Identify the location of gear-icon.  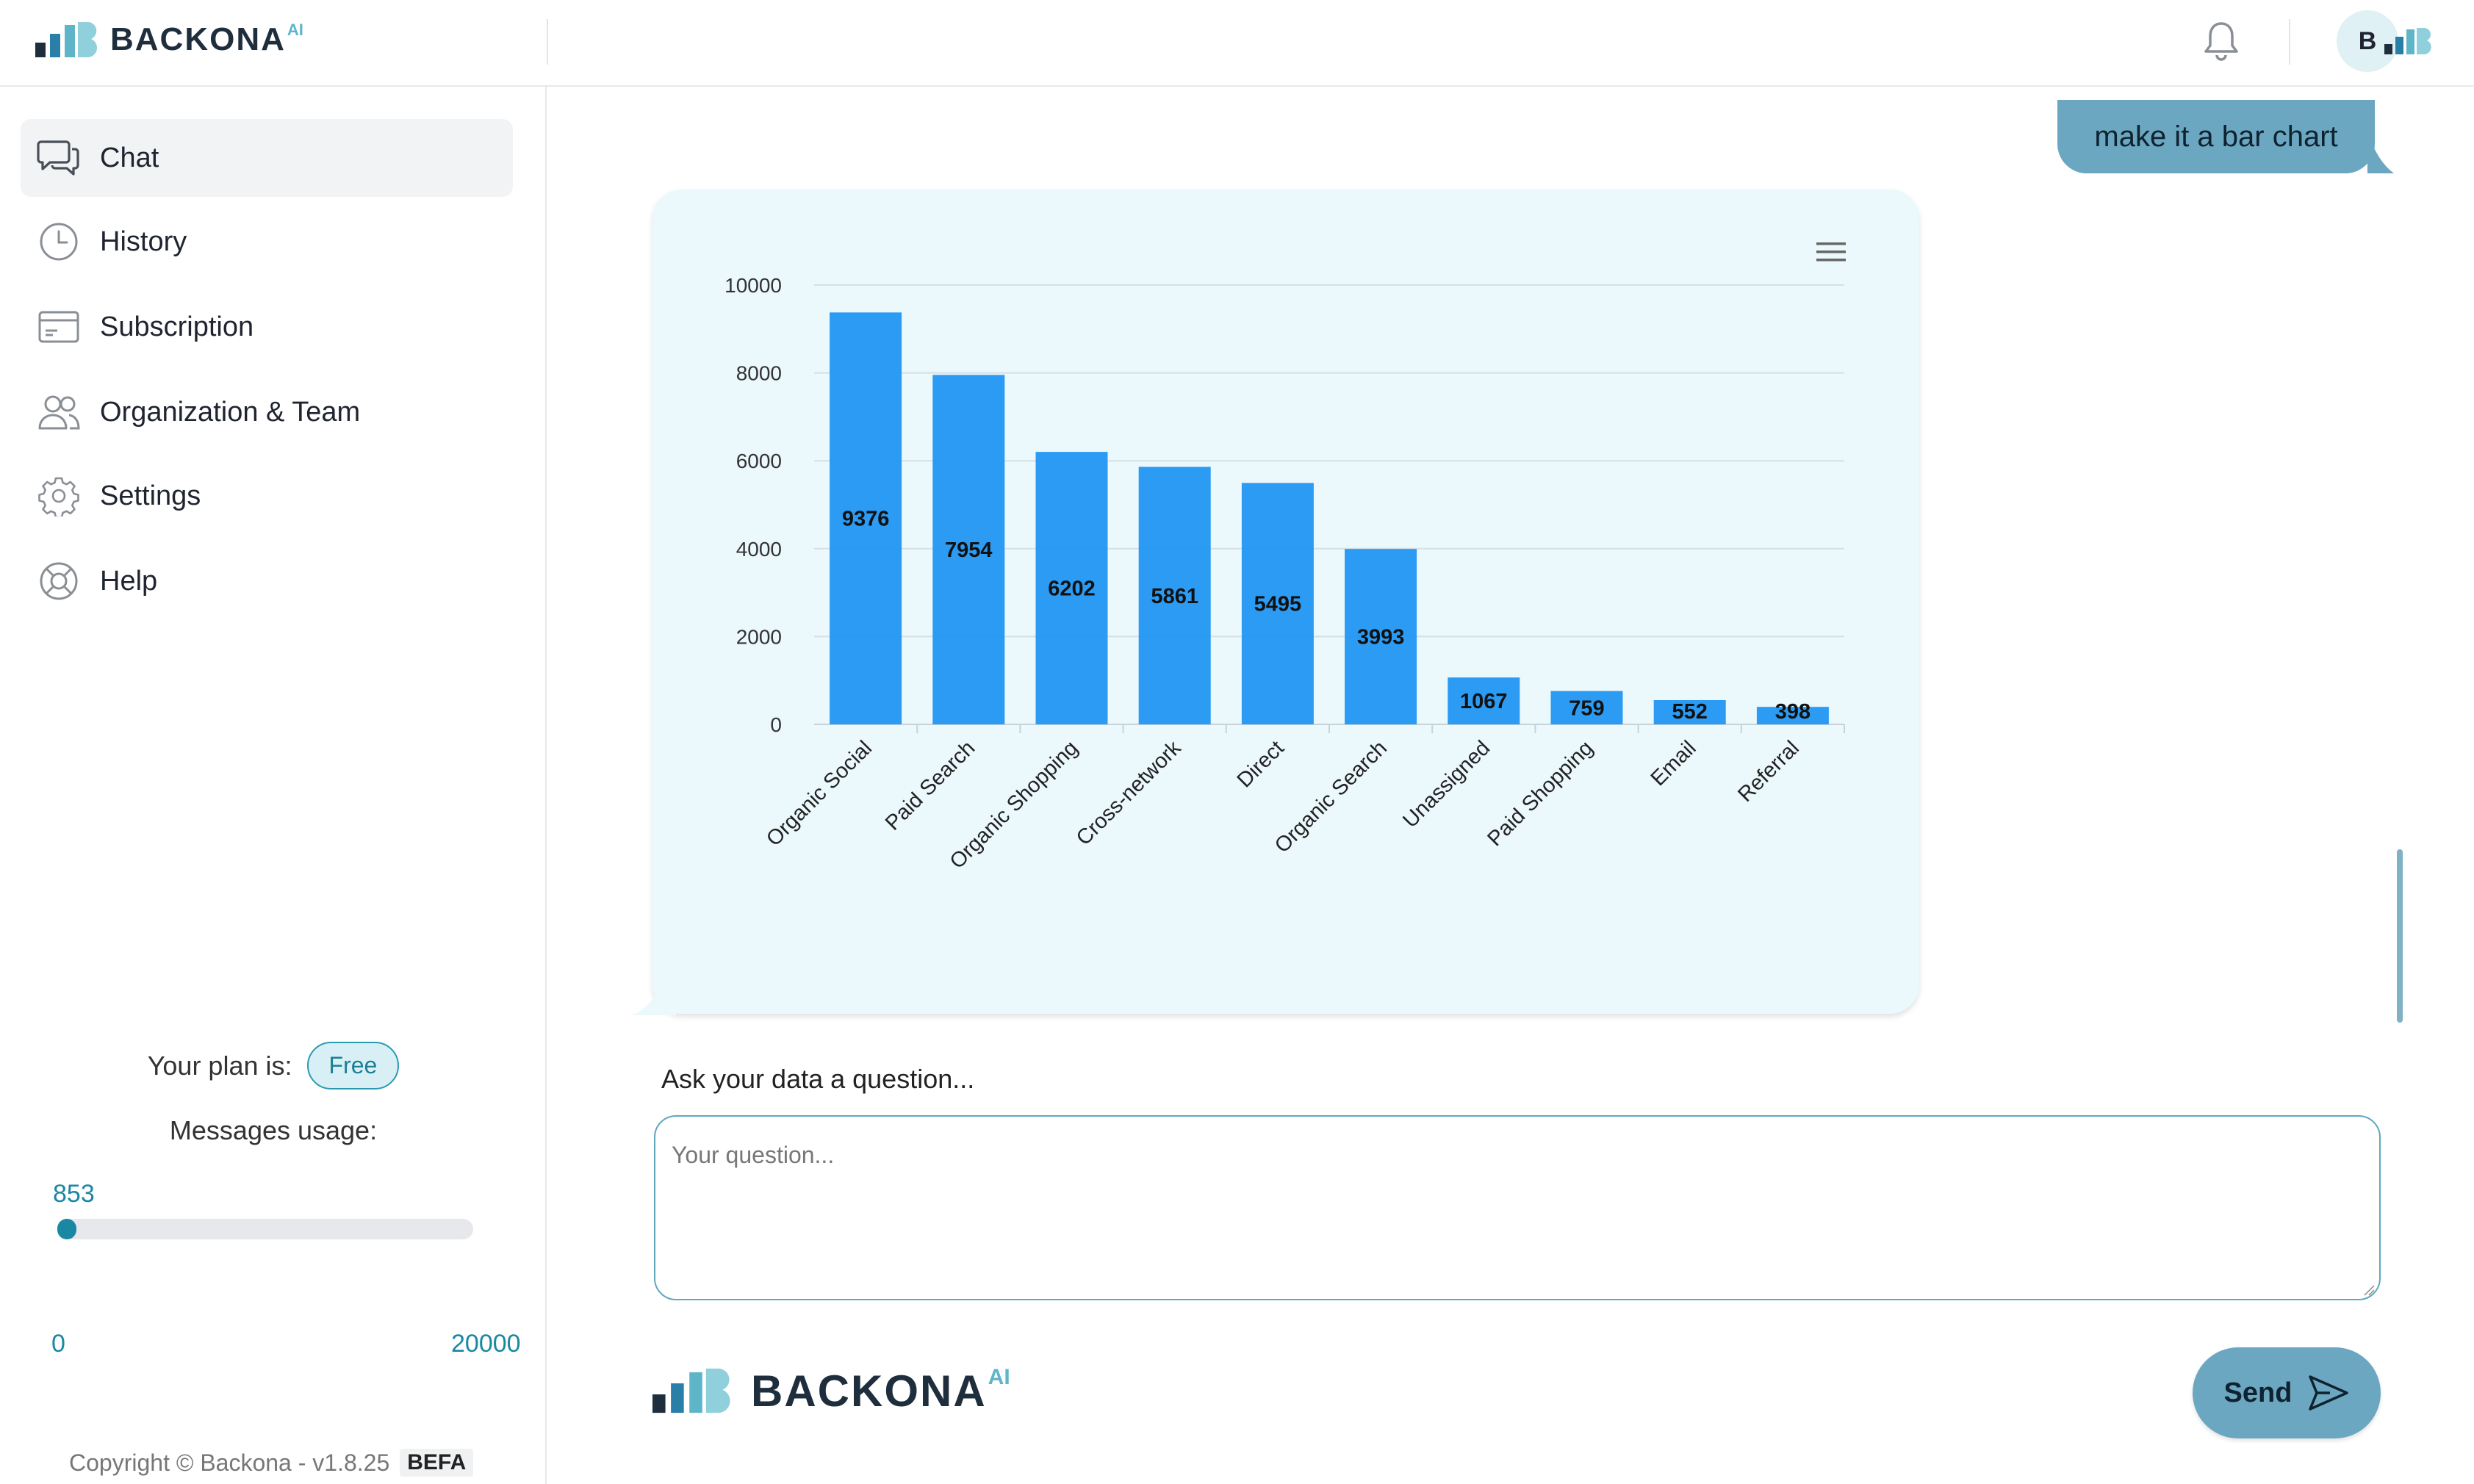
(59, 496).